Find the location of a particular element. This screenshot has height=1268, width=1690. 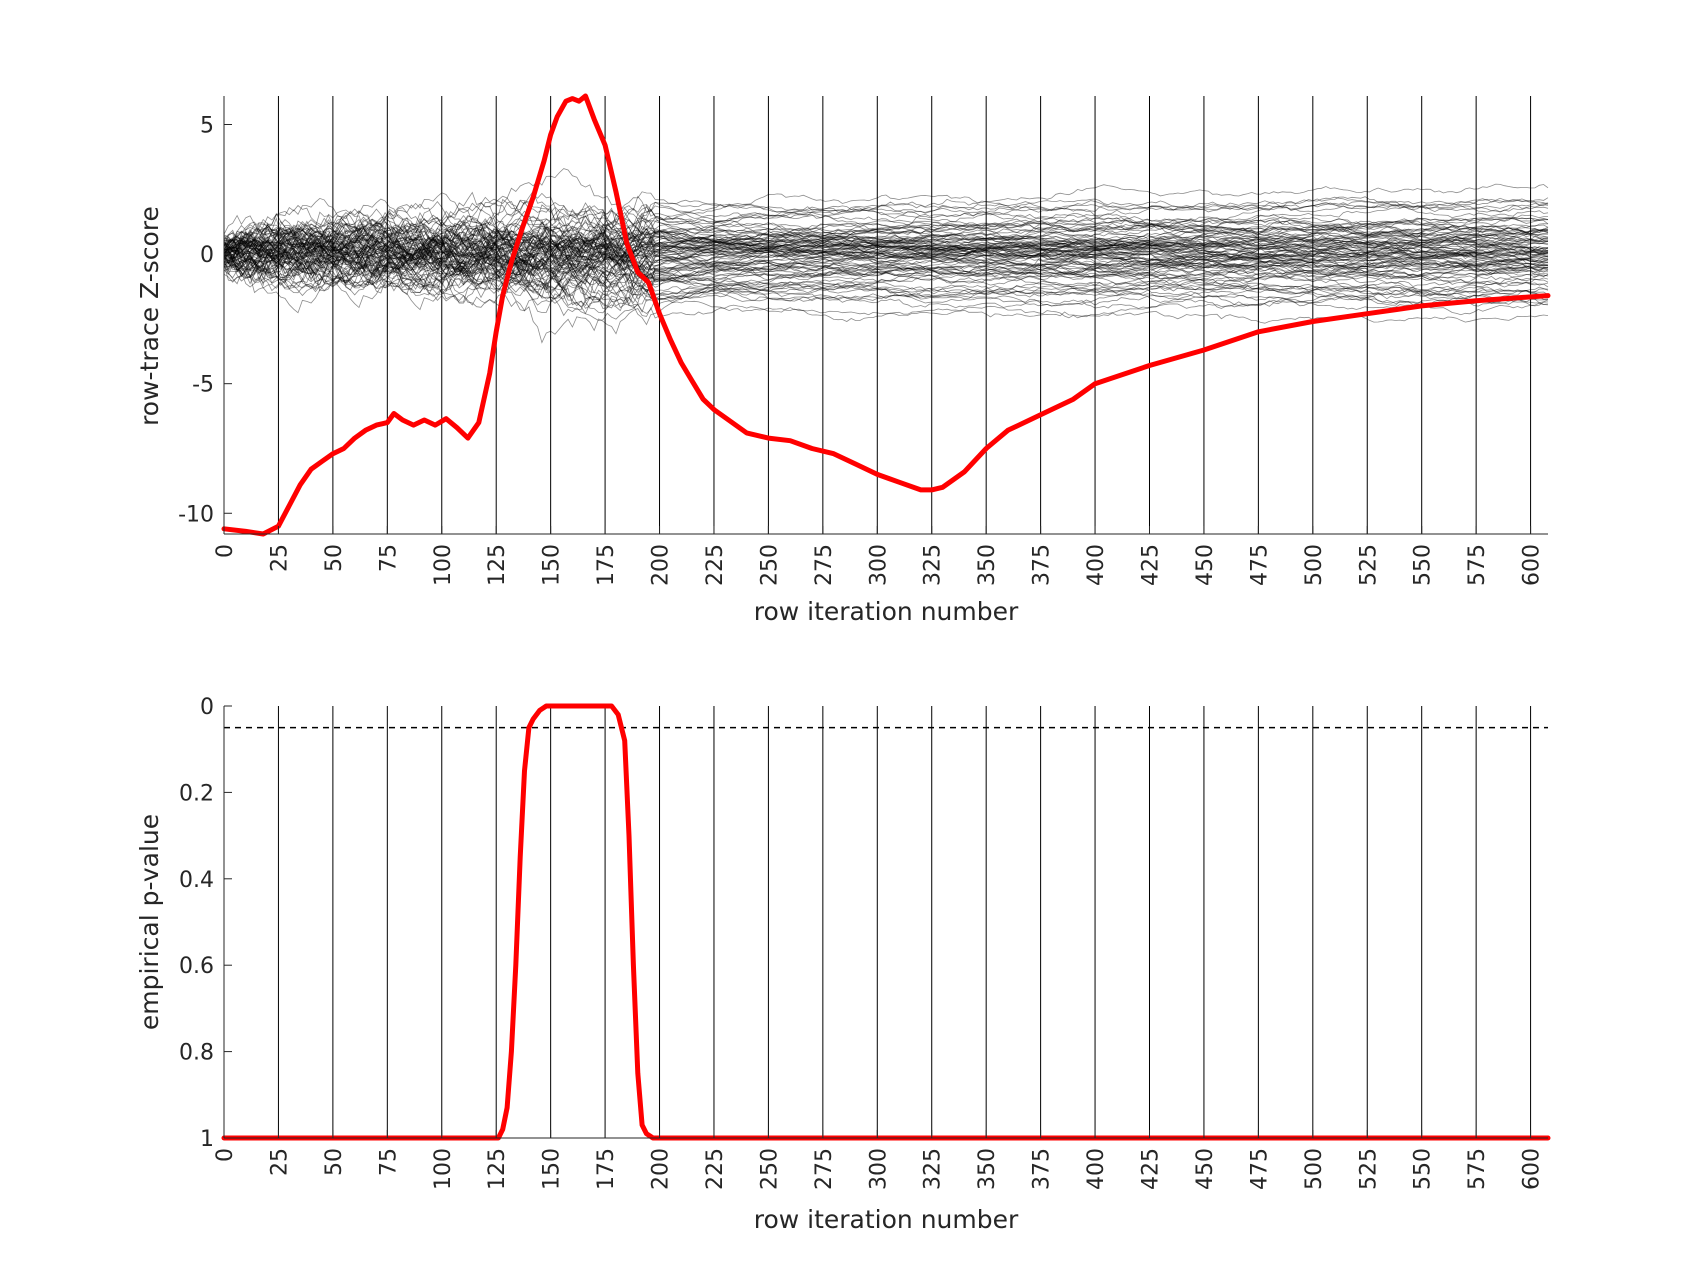

y-axis-label: empirical p-value is located at coordinates (149, 922).